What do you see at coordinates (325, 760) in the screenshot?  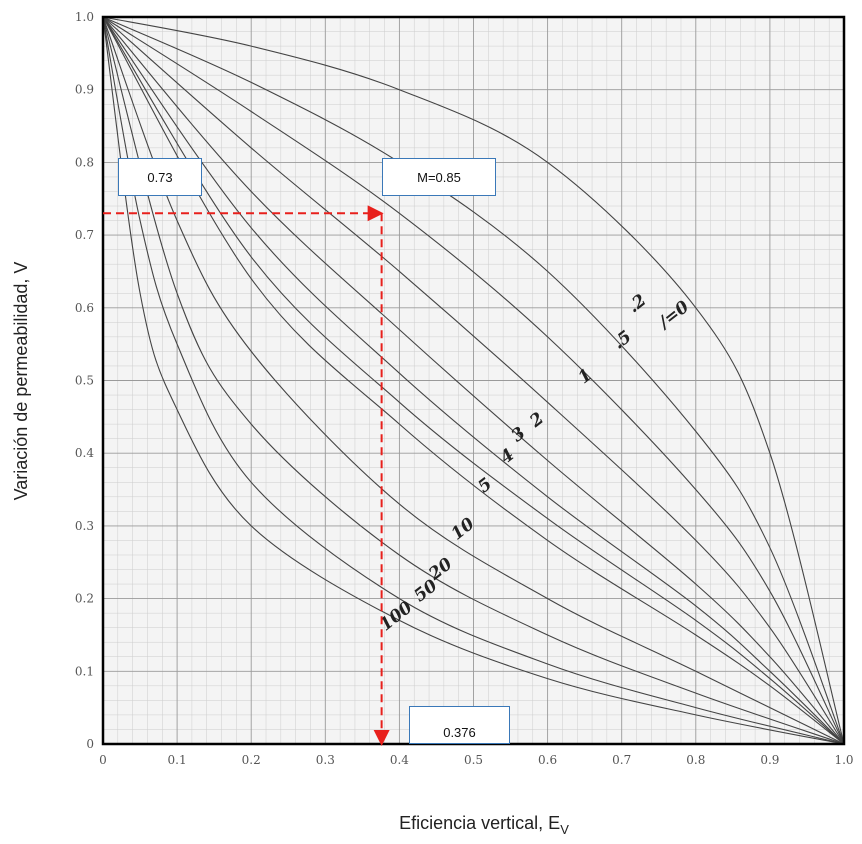 I see `x-tick-label: 0.3` at bounding box center [325, 760].